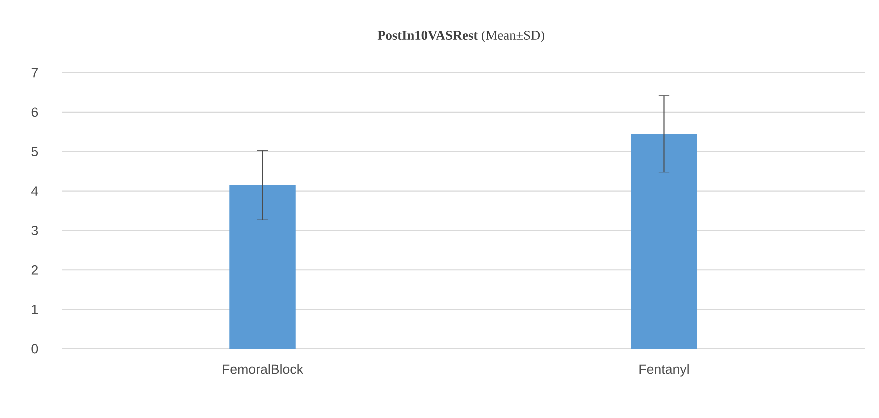 This screenshot has width=879, height=418. I want to click on y-tick-label: 5, so click(35, 152).